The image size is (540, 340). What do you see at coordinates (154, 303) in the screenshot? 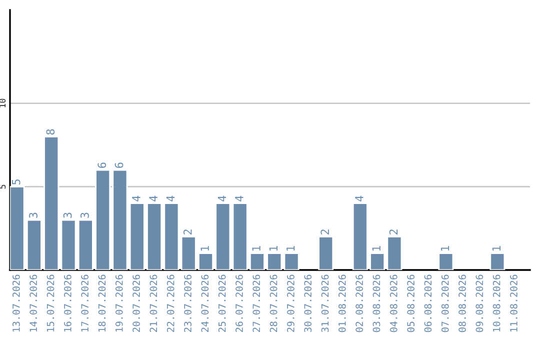
I see `x-tick-label: 21.07.2026` at bounding box center [154, 303].